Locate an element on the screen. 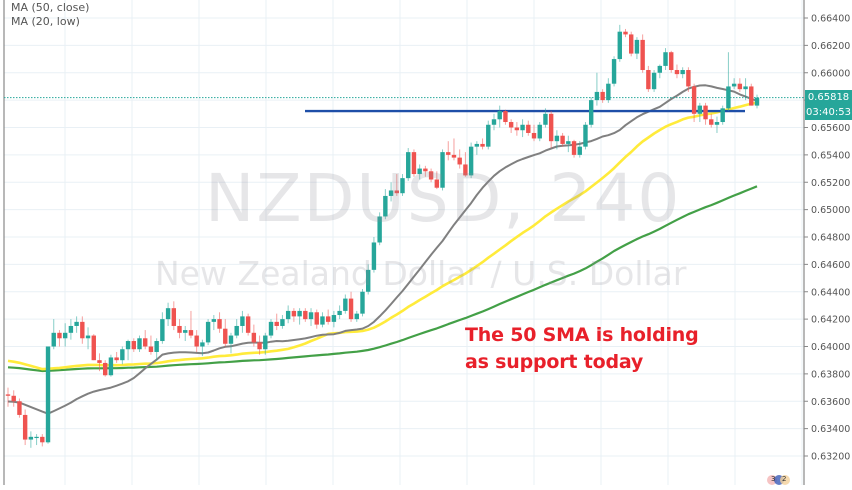 The image size is (852, 490). price-tick-label: 0.65200 is located at coordinates (830, 183).